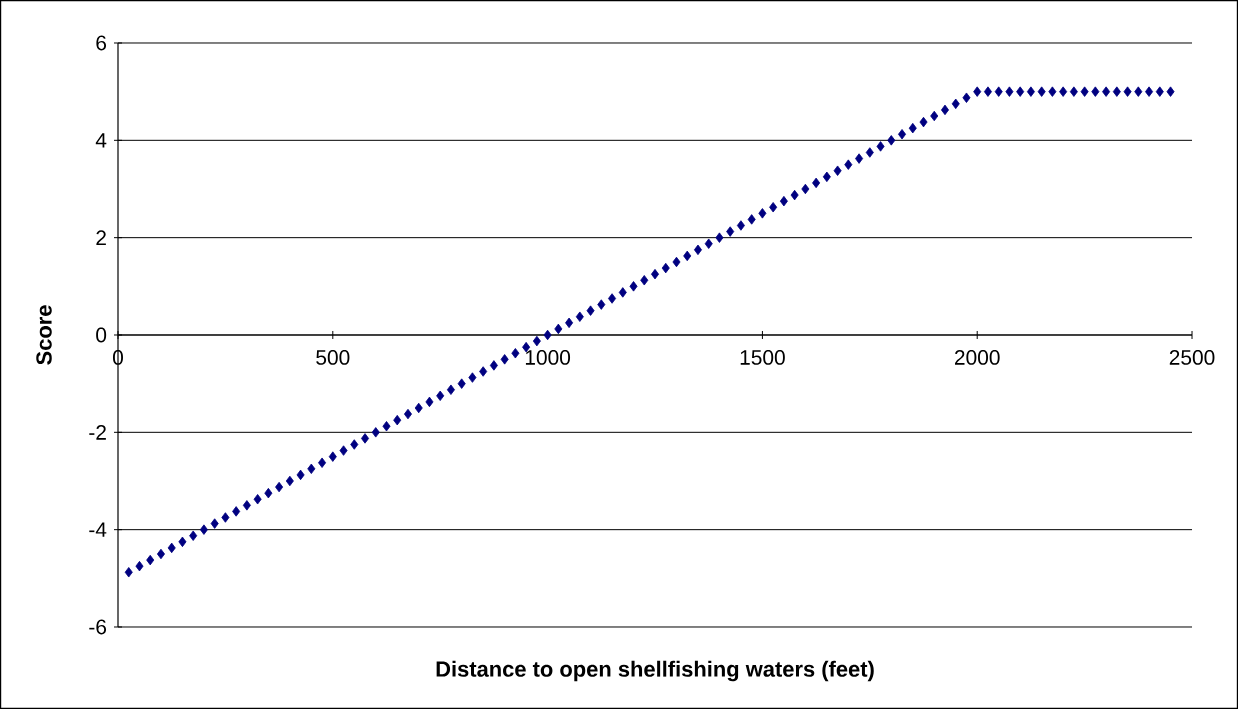 Image resolution: width=1238 pixels, height=709 pixels. What do you see at coordinates (333, 357) in the screenshot?
I see `x-tick-label: 500` at bounding box center [333, 357].